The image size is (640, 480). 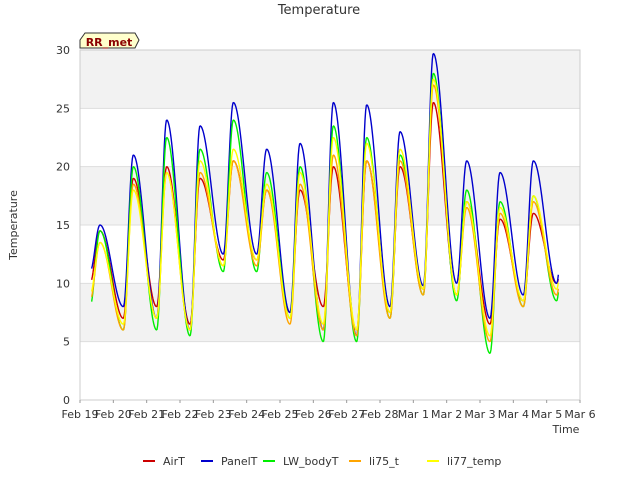 I want to click on legend-item-lw_bodyt: LW_bodyT, so click(x=301, y=461).